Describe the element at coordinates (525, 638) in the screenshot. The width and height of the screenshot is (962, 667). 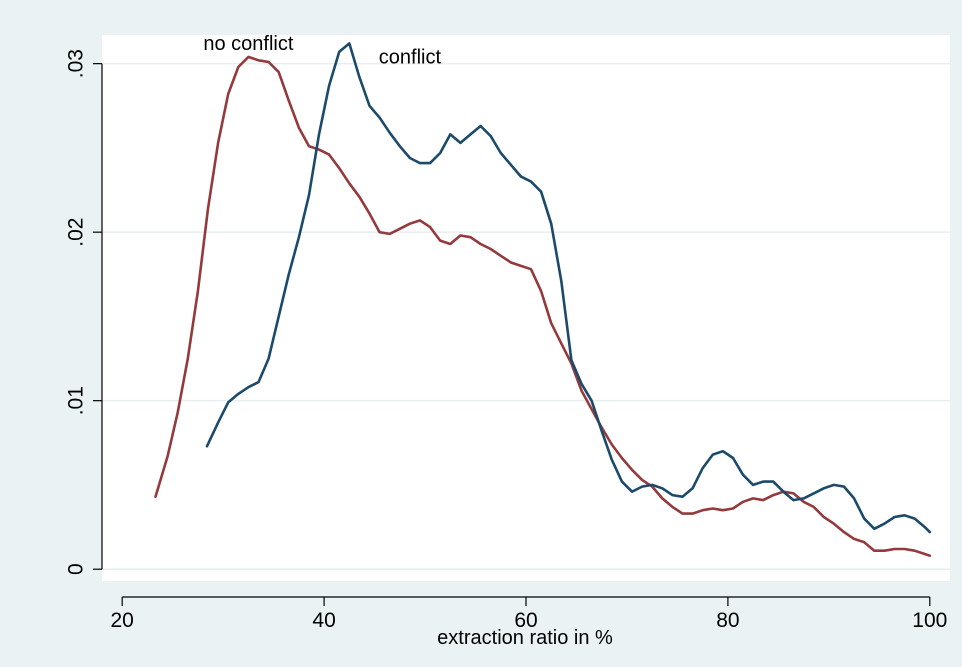
I see `x-axis-title: extraction ratio in %` at that location.